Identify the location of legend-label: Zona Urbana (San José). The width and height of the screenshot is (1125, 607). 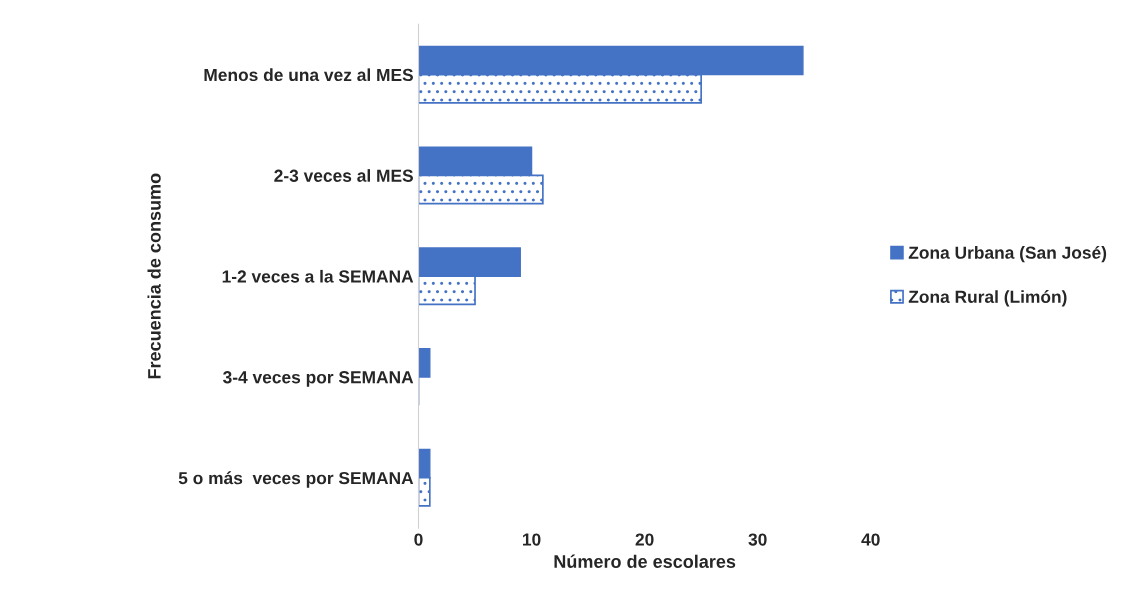
(1007, 254).